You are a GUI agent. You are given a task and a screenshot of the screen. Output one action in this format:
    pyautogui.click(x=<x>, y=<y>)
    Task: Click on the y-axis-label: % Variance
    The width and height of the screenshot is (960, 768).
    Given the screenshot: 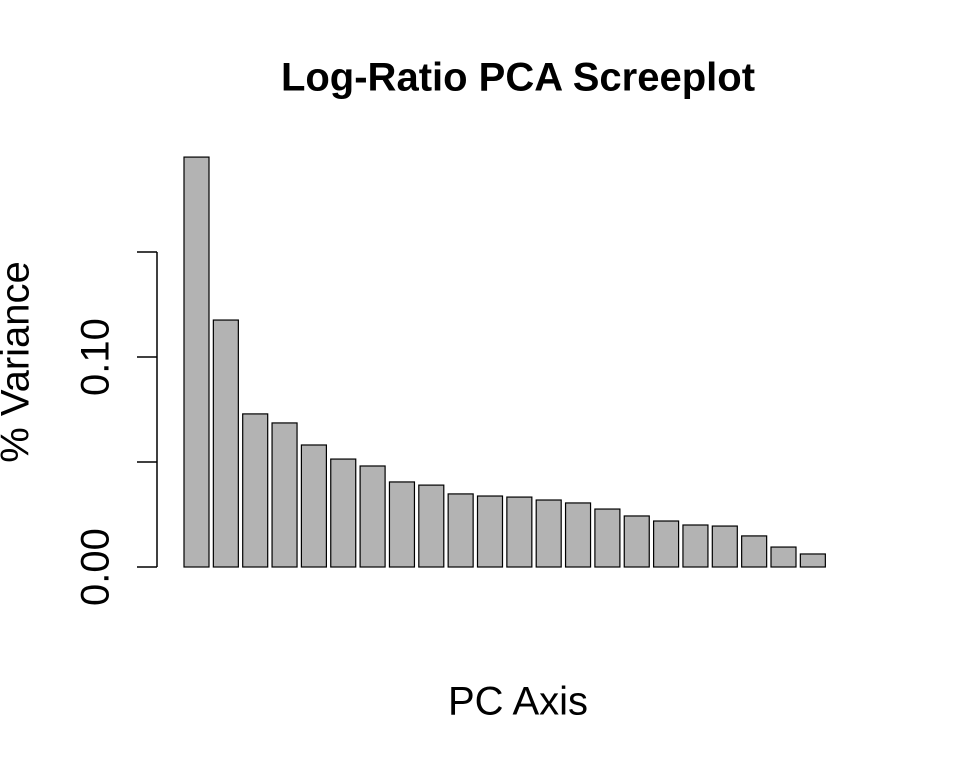 What is the action you would take?
    pyautogui.click(x=19, y=362)
    